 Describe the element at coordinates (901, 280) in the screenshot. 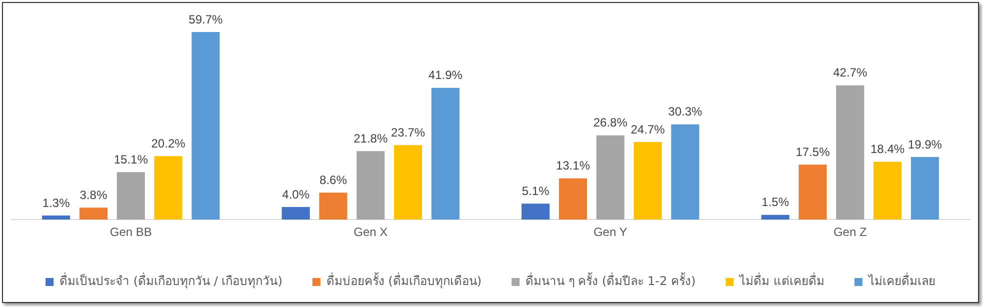

I see `legend-label: ไม่เคยดื่มเลย` at that location.